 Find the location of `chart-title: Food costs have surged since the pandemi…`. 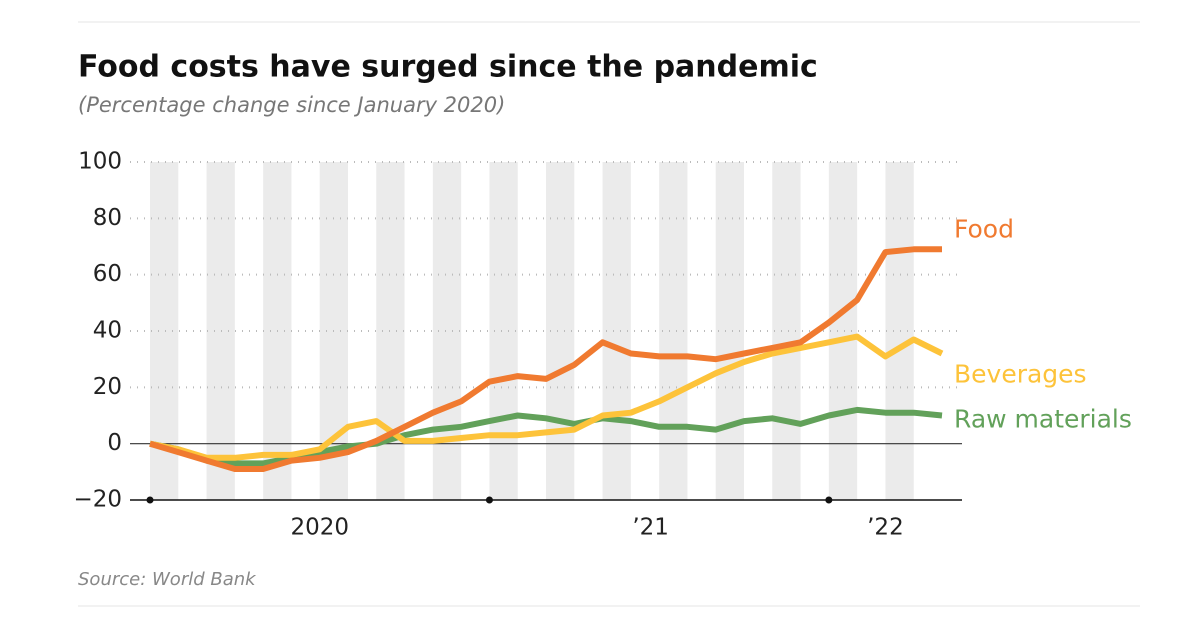

chart-title: Food costs have surged since the pandemi… is located at coordinates (448, 67).